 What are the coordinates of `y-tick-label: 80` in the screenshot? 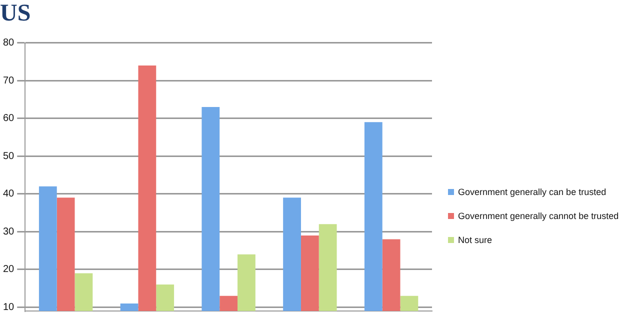 It's located at (9, 43).